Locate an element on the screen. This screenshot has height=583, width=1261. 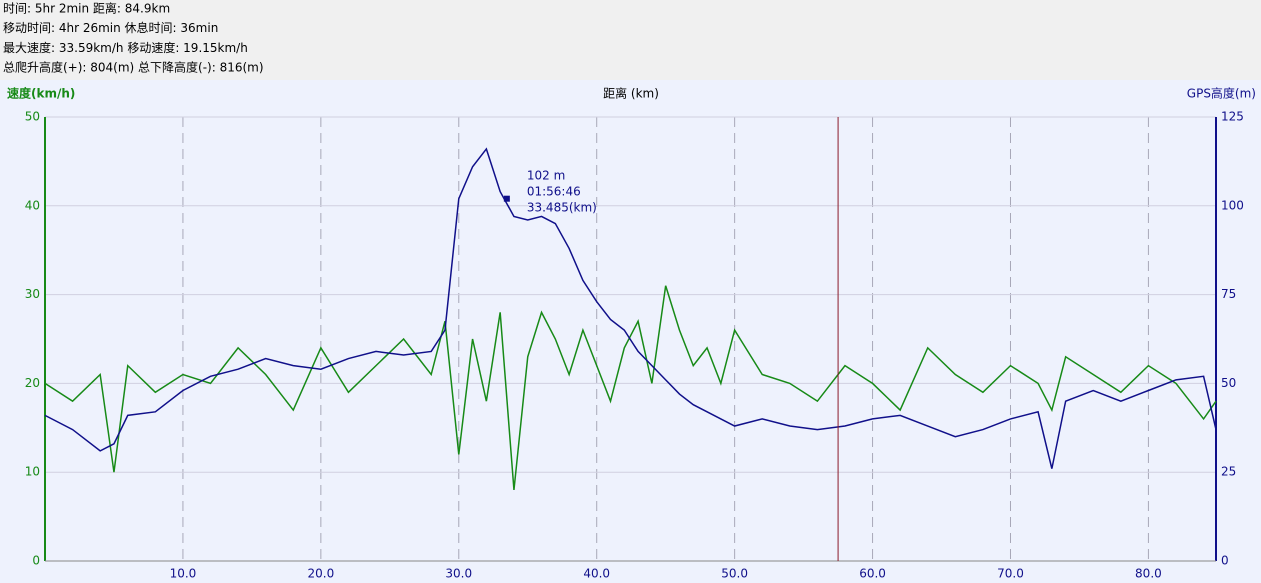
annotation-text: 01:56:46 is located at coordinates (554, 192).